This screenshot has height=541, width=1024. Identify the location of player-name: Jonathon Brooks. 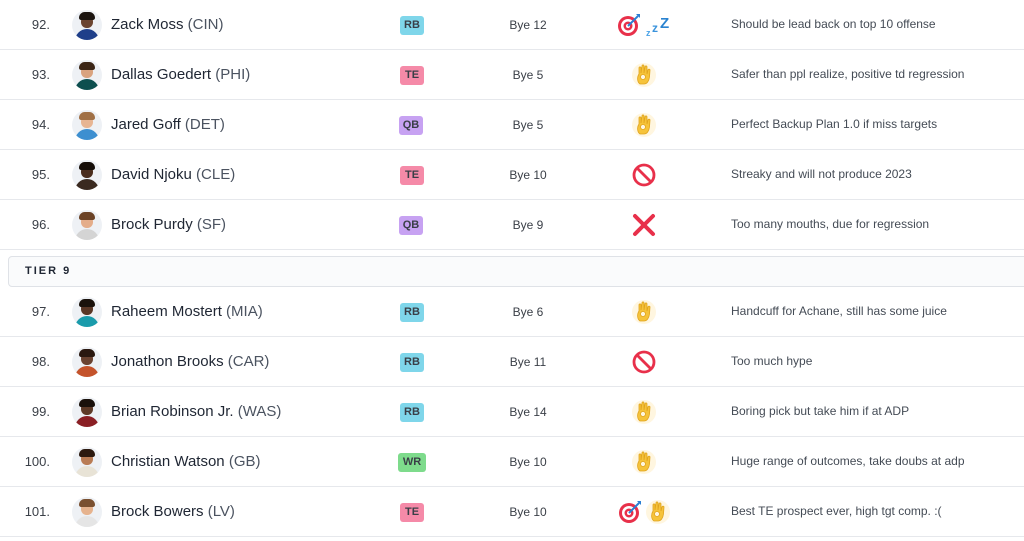
(167, 361).